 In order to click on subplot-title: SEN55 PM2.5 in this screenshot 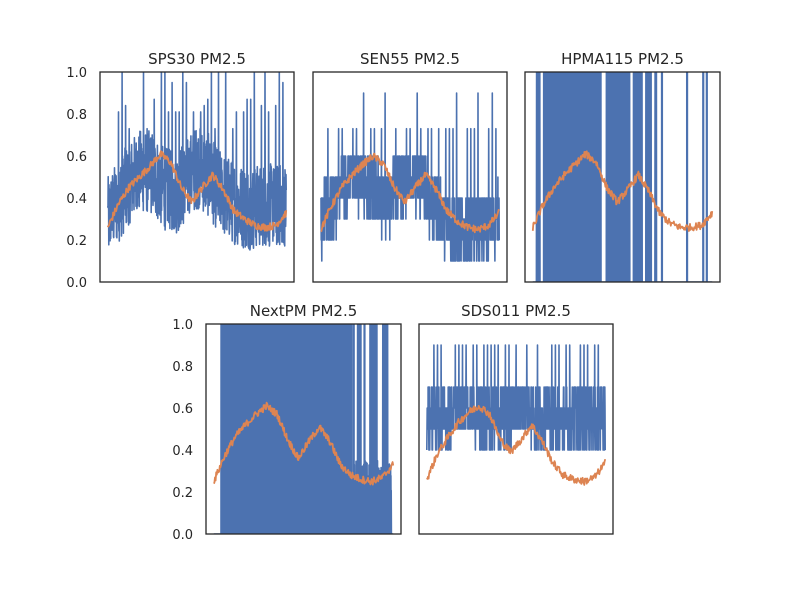, I will do `click(410, 59)`.